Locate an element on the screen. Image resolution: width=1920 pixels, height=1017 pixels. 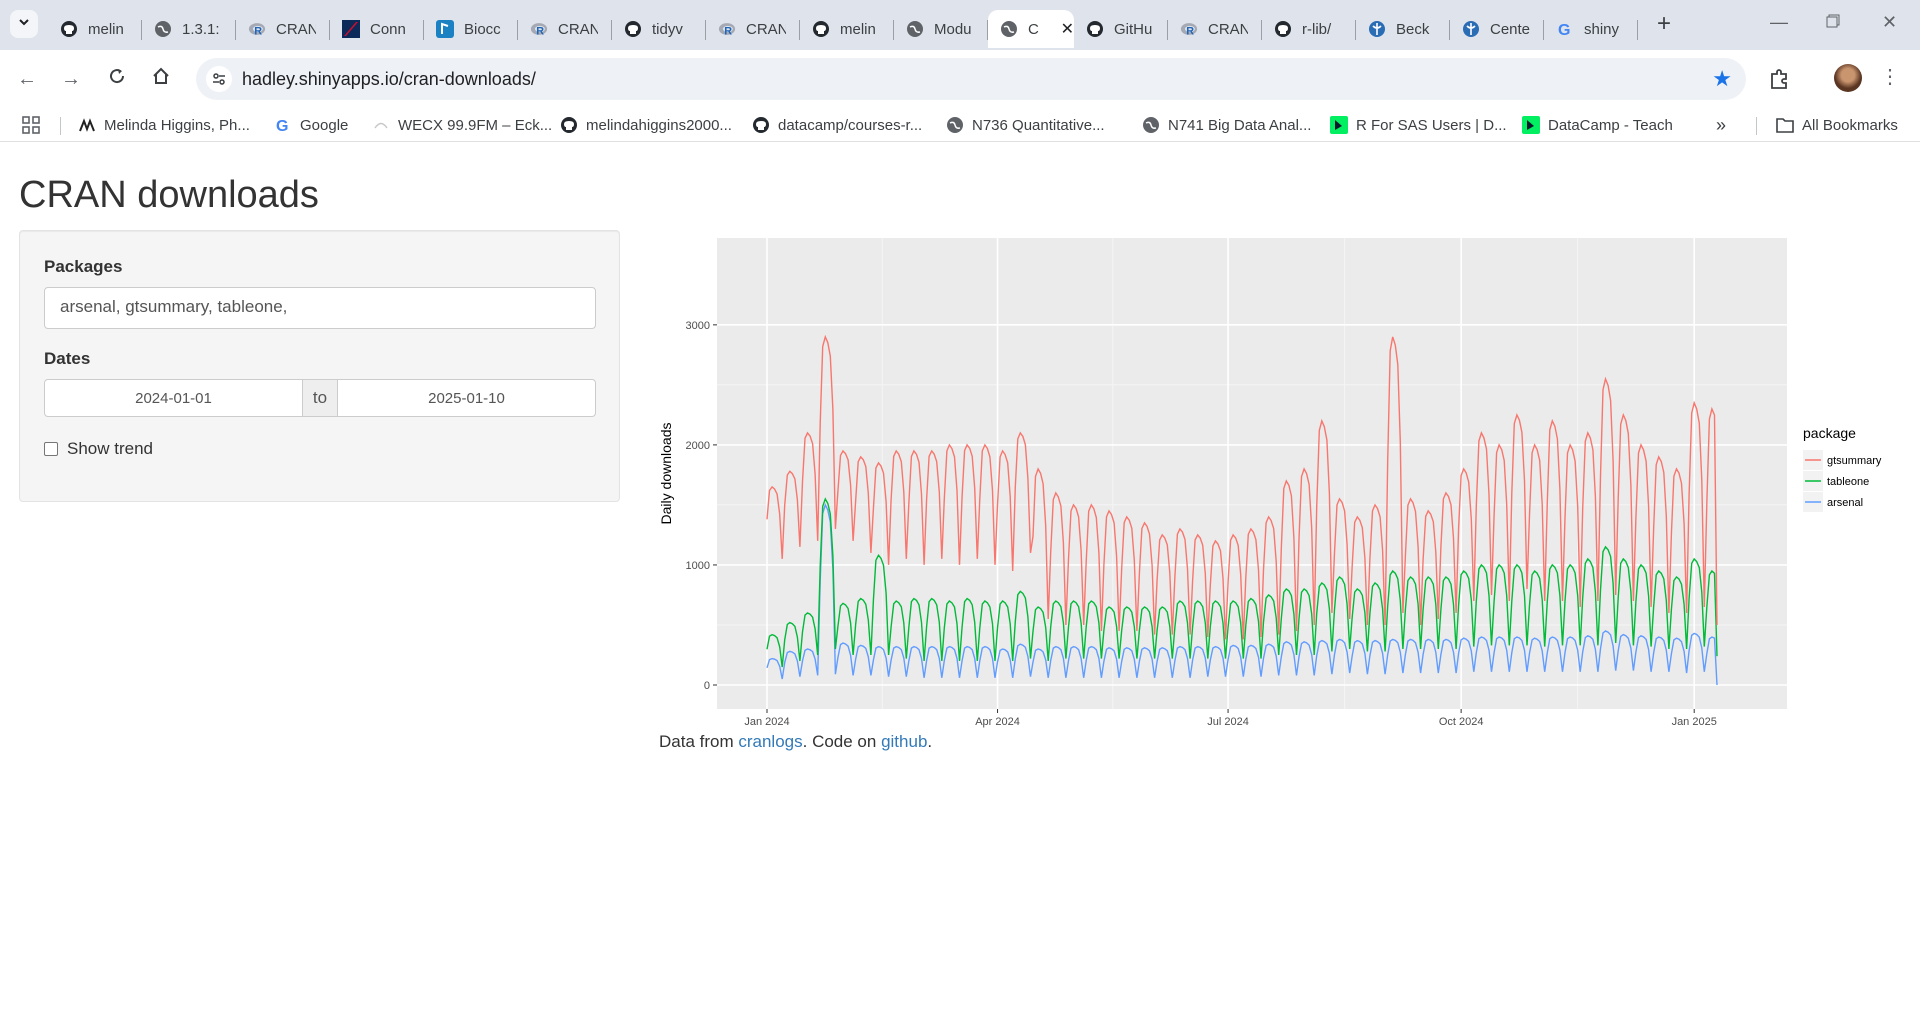
tab-label: Cente is located at coordinates (1510, 29).